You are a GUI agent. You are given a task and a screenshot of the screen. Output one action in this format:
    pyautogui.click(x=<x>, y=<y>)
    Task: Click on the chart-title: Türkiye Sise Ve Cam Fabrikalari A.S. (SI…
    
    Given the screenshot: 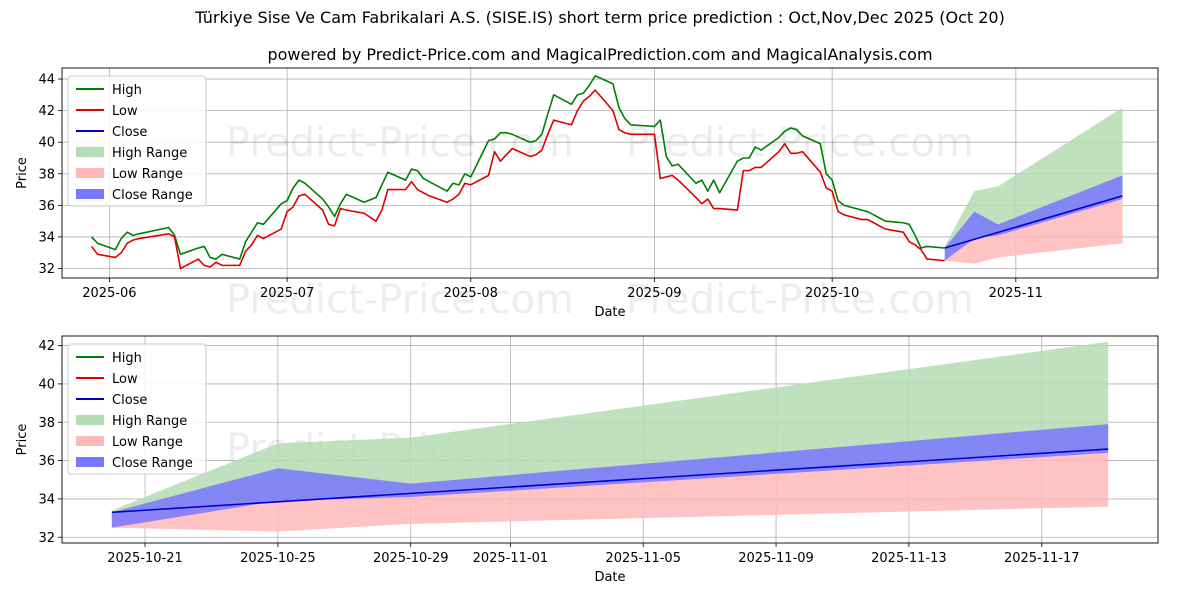 What is the action you would take?
    pyautogui.click(x=600, y=17)
    